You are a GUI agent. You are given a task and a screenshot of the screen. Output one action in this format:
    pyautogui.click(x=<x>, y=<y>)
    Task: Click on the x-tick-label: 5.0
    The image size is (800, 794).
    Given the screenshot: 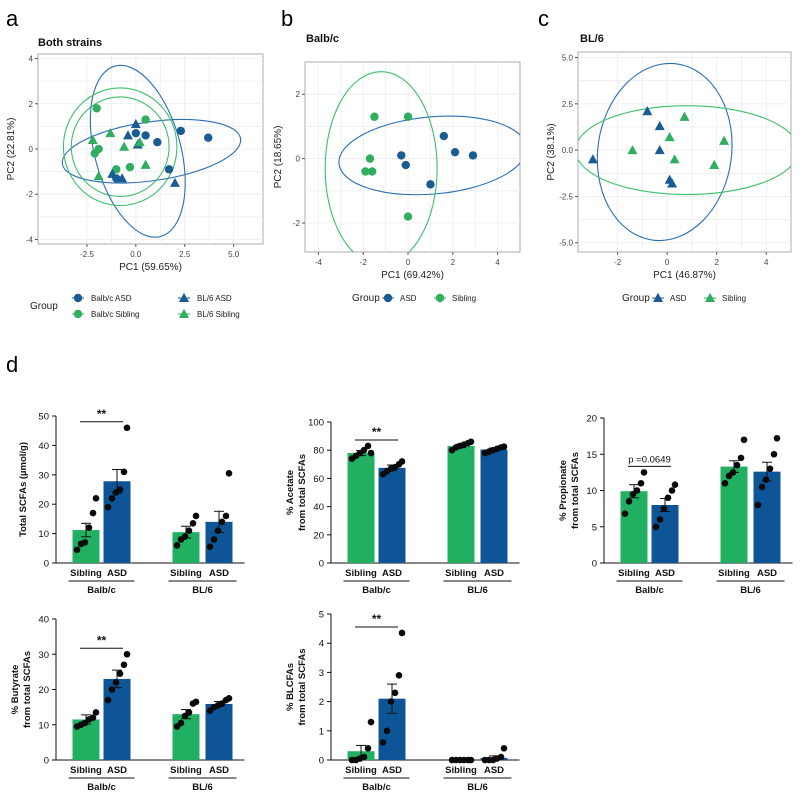 What is the action you would take?
    pyautogui.click(x=234, y=254)
    